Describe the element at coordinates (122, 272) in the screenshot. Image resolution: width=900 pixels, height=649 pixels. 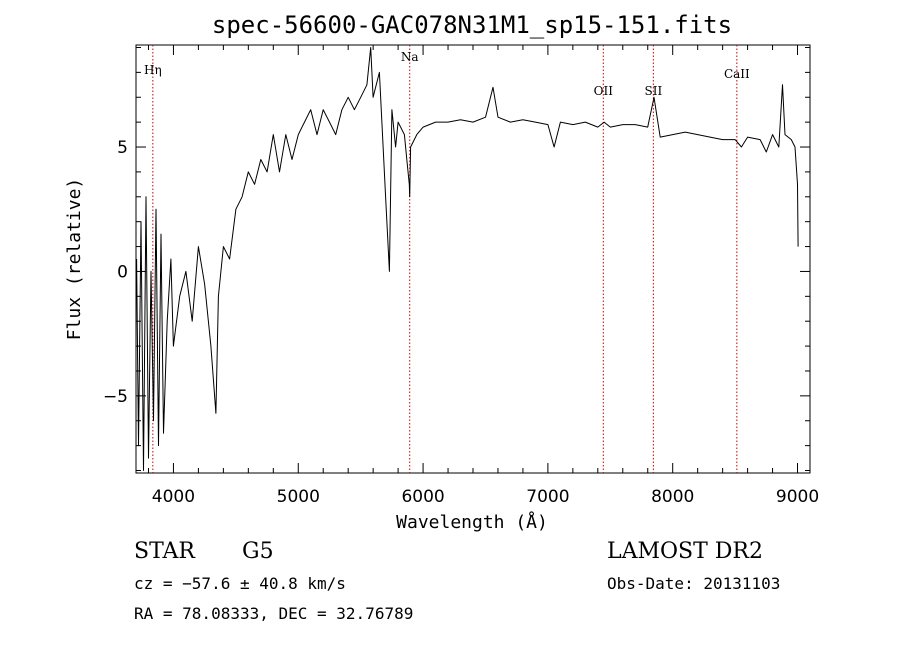
I see `y-tick-label: 0` at that location.